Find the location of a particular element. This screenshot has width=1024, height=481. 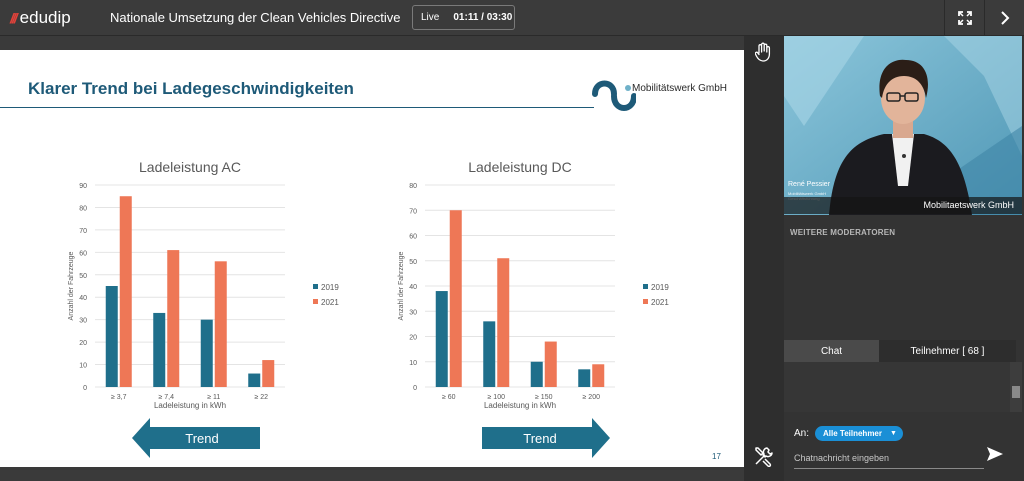

live-label: Live is located at coordinates (430, 17).